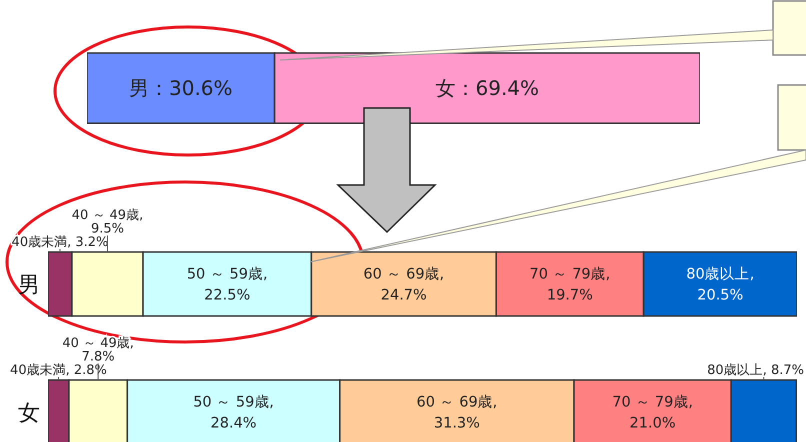 This screenshot has width=806, height=442. I want to click on data-label: 男：30.6%, so click(181, 88).